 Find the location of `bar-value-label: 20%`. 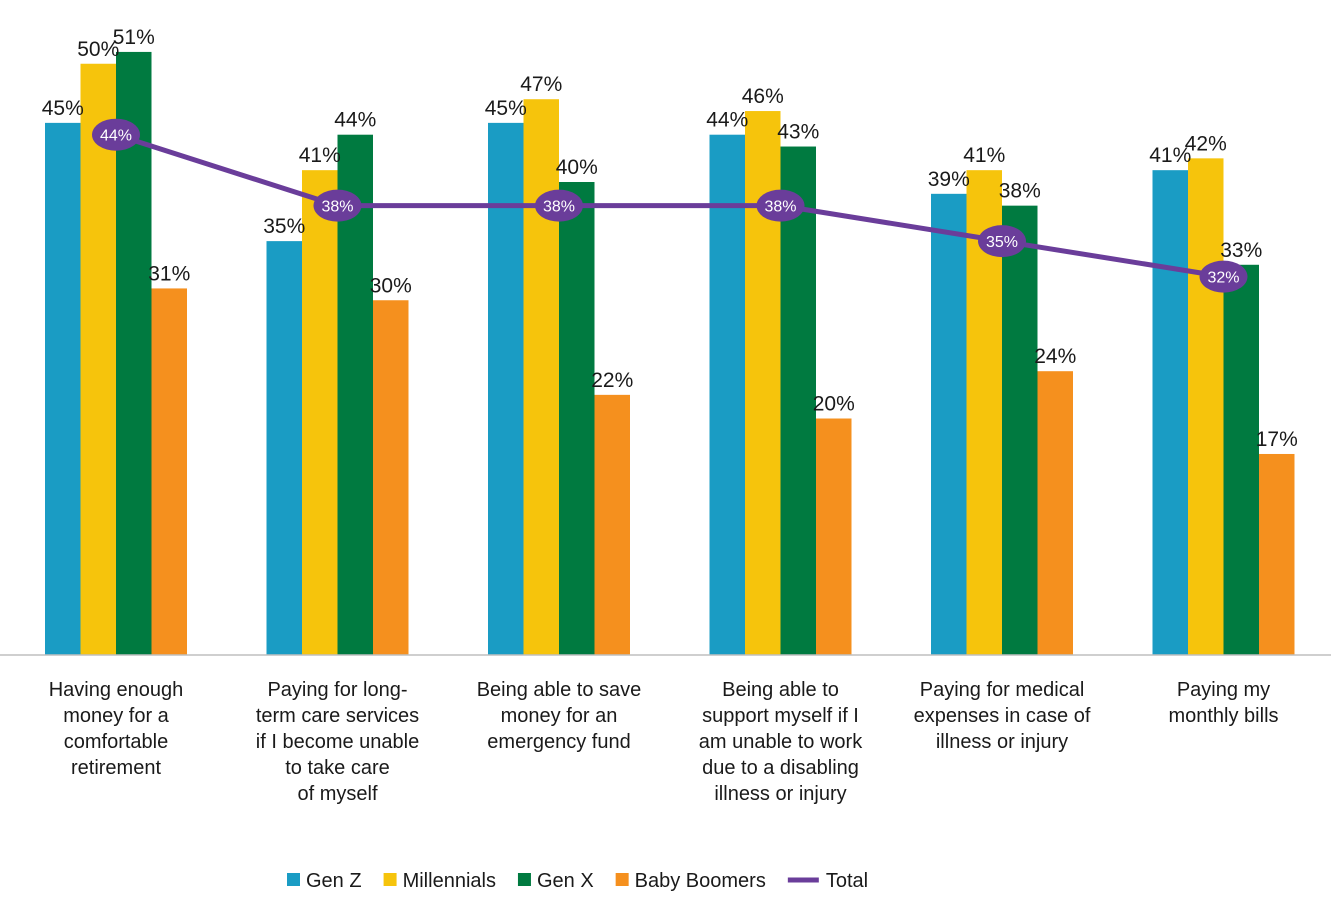

bar-value-label: 20% is located at coordinates (834, 404).